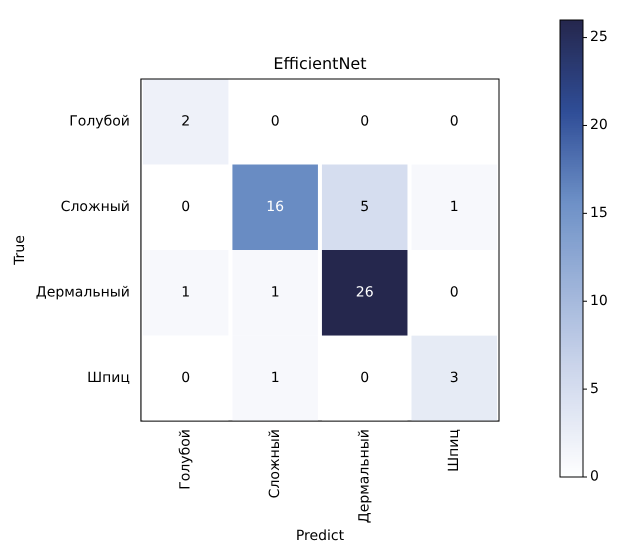 This screenshot has height=551, width=617. I want to click on color-bar-label: 10, so click(599, 300).